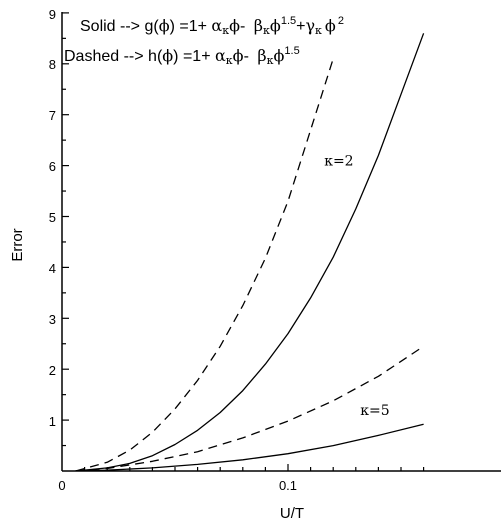 Image resolution: width=501 pixels, height=525 pixels. Describe the element at coordinates (52, 268) in the screenshot. I see `y-tick-label-4: 4` at that location.